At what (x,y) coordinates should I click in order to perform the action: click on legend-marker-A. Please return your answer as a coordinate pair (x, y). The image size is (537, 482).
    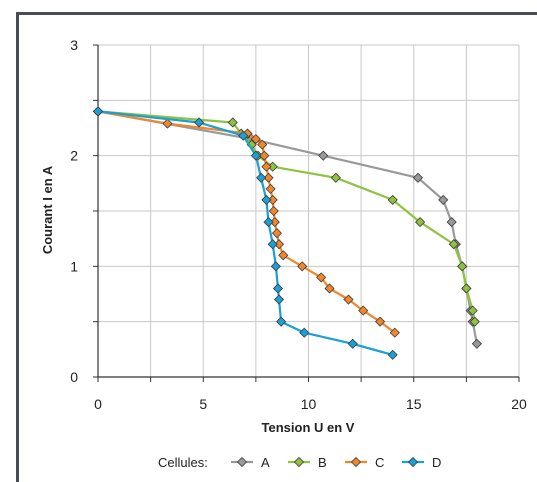
    Looking at the image, I should click on (242, 462).